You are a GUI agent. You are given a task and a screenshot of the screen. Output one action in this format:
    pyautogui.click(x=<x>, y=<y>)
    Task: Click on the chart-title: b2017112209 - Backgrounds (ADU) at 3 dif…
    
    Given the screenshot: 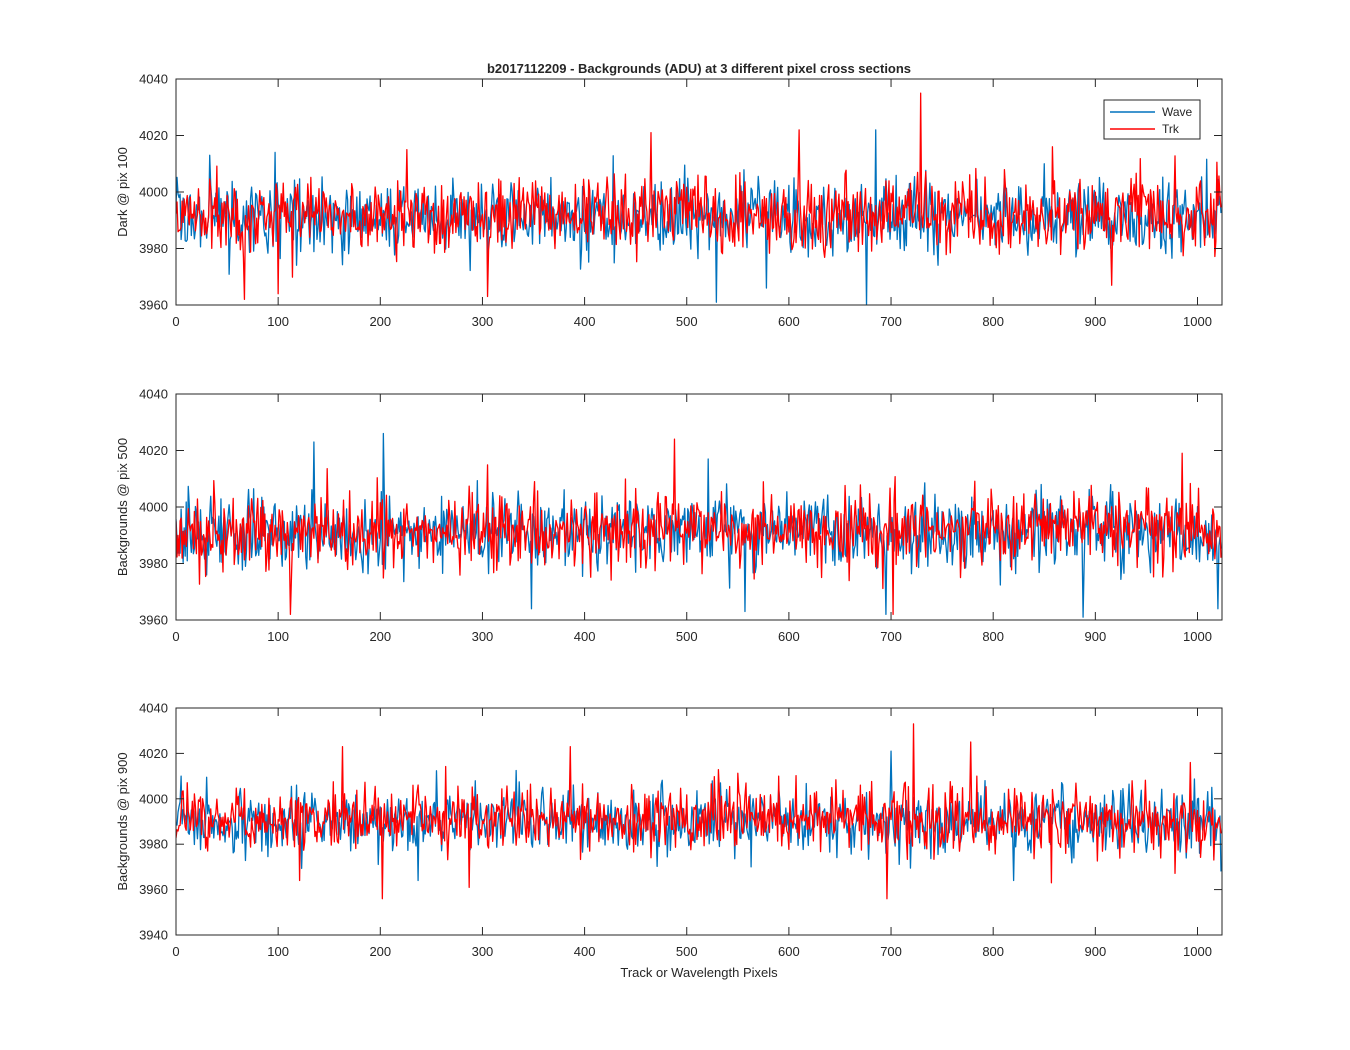 What is the action you would take?
    pyautogui.click(x=699, y=68)
    